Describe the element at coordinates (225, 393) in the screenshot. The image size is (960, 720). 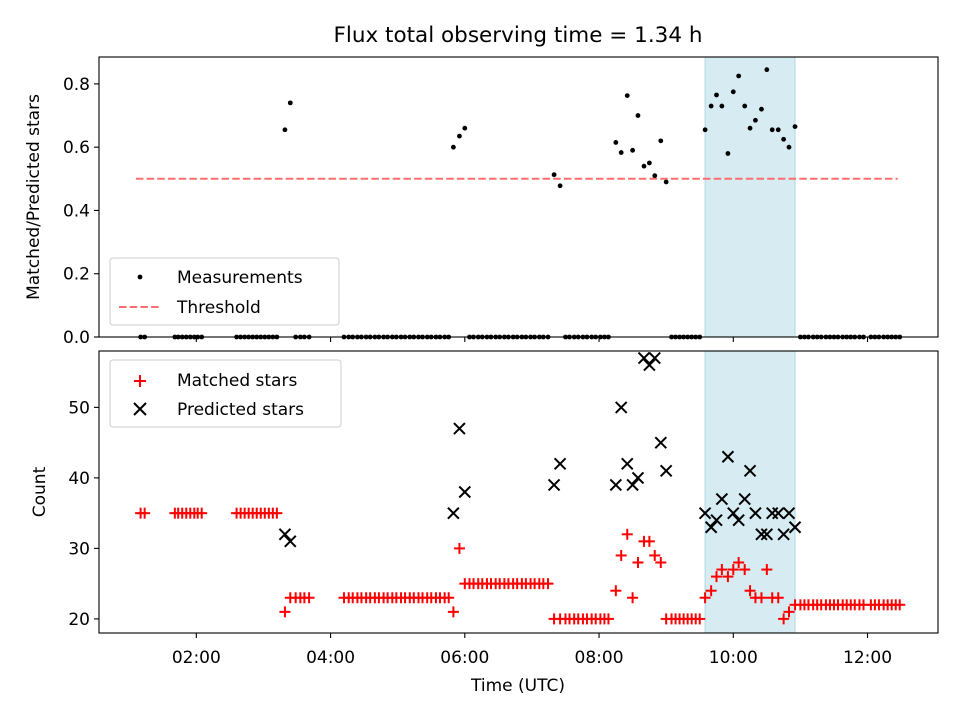
I see `bottom-legend: Matched stars Predicted stars` at that location.